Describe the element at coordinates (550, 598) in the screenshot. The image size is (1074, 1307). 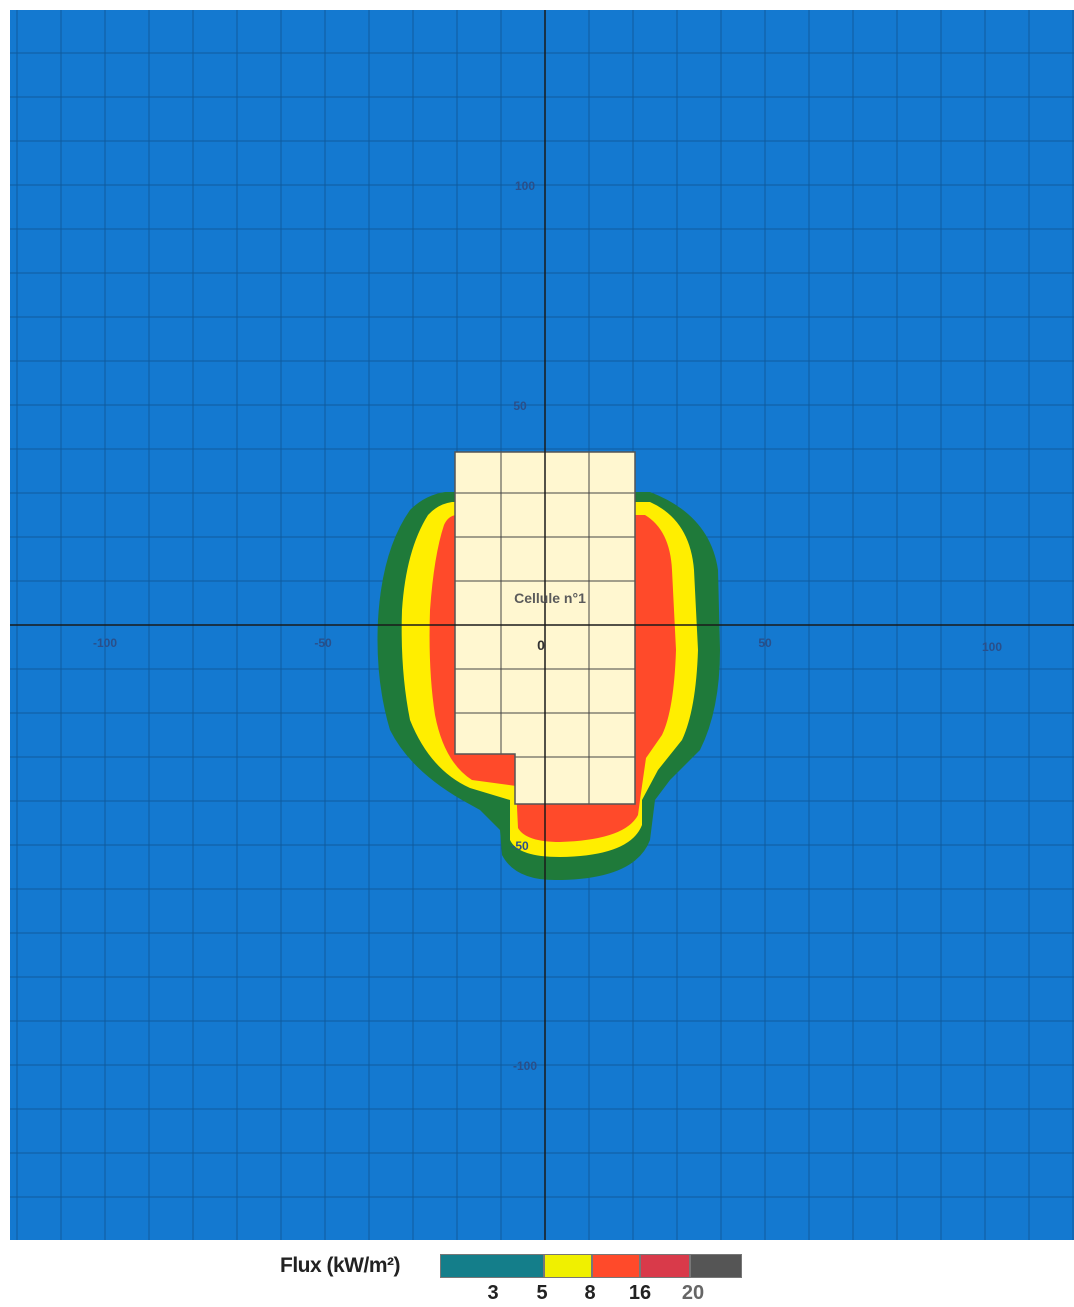
I see `cell-label: Cellule n°1` at that location.